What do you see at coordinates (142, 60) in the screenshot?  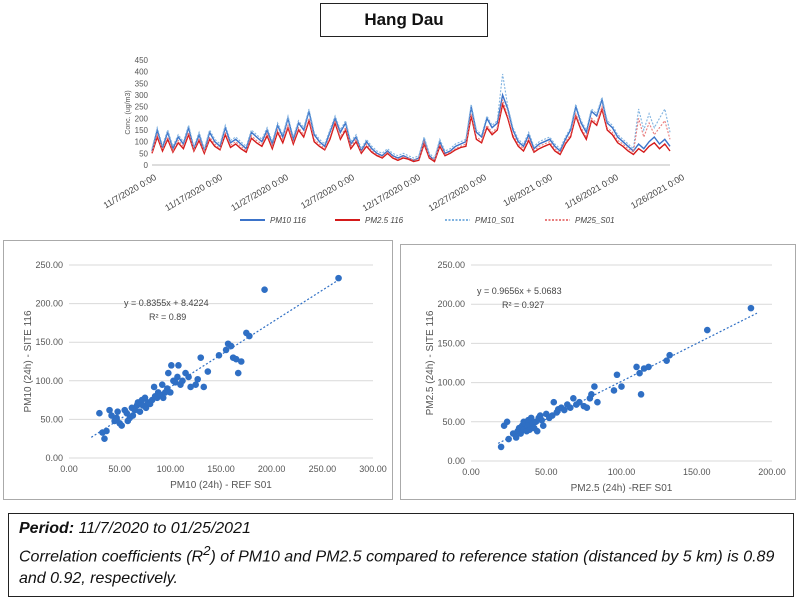 I see `ts-ytick-label: 450` at bounding box center [142, 60].